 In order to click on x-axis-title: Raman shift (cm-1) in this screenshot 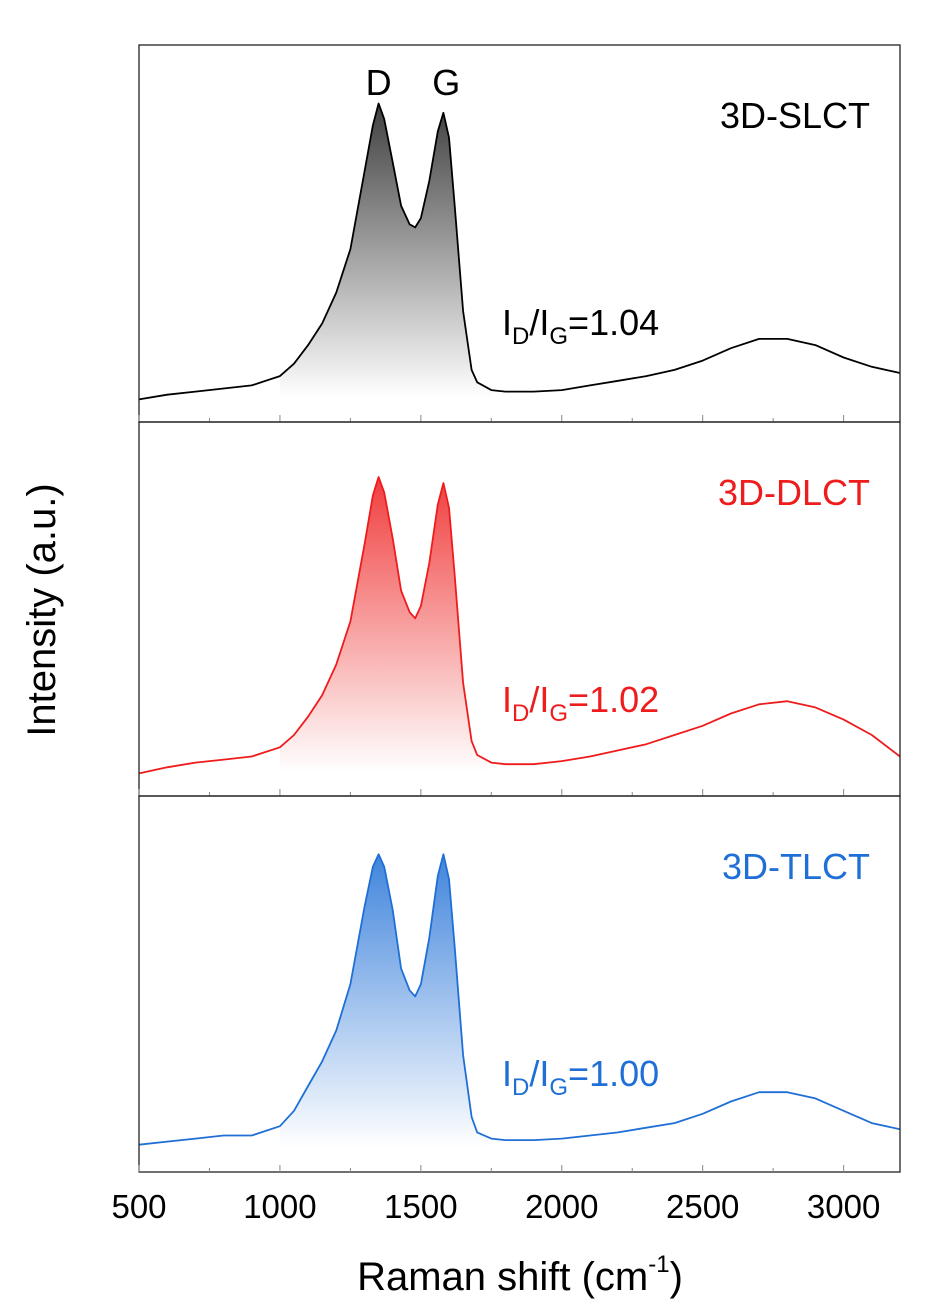, I will do `click(520, 1275)`.